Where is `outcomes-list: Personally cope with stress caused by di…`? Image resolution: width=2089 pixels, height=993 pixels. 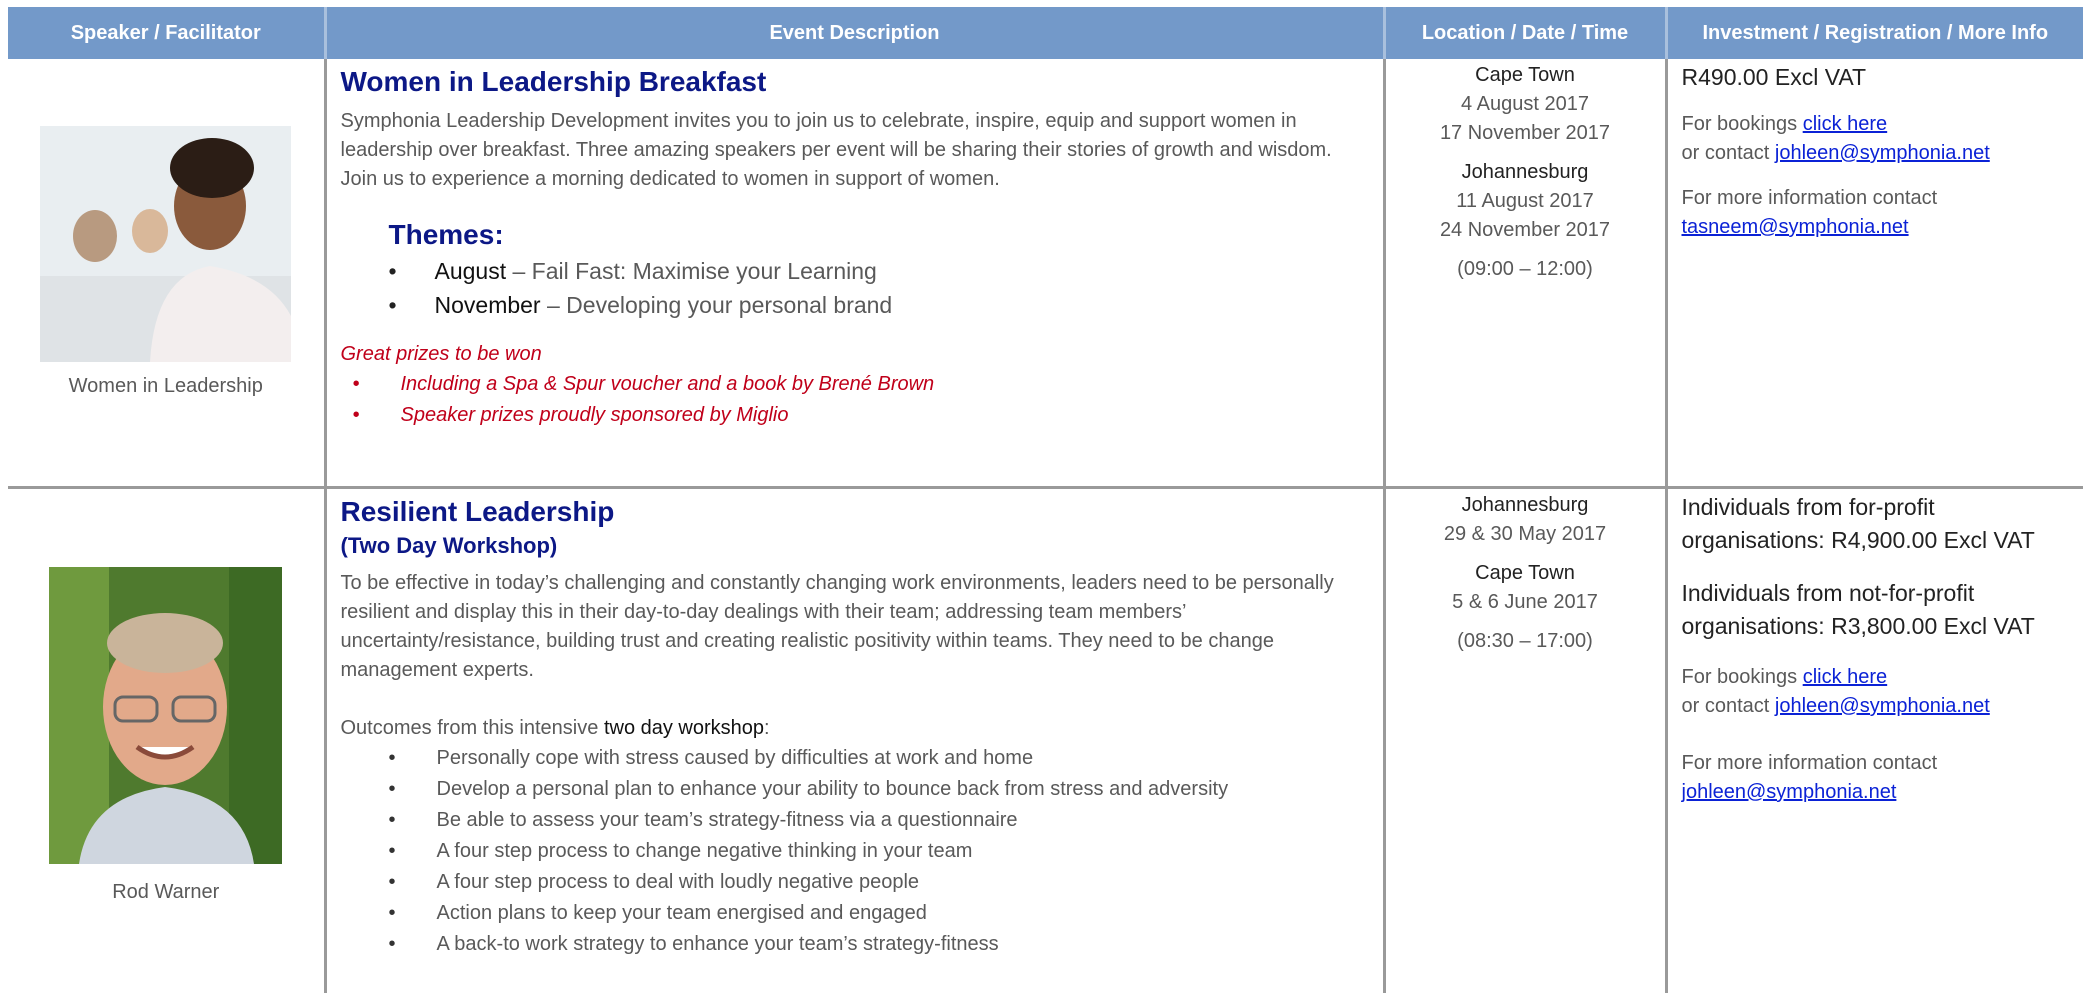
outcomes-list: Personally cope with stress caused by di… is located at coordinates (855, 851).